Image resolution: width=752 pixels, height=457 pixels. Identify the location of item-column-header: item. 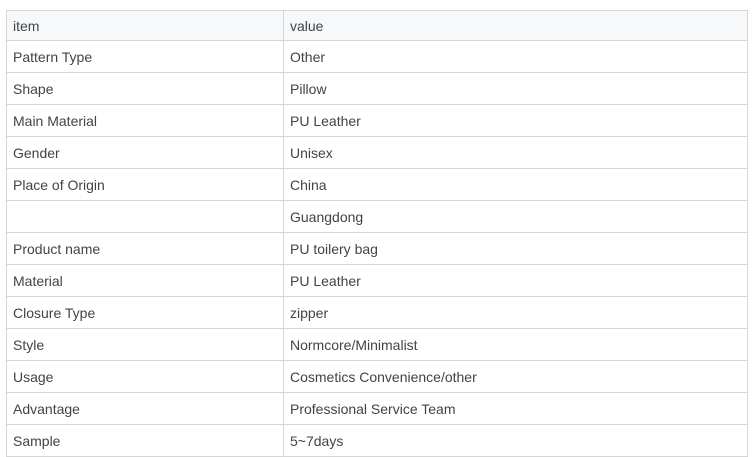
(145, 25).